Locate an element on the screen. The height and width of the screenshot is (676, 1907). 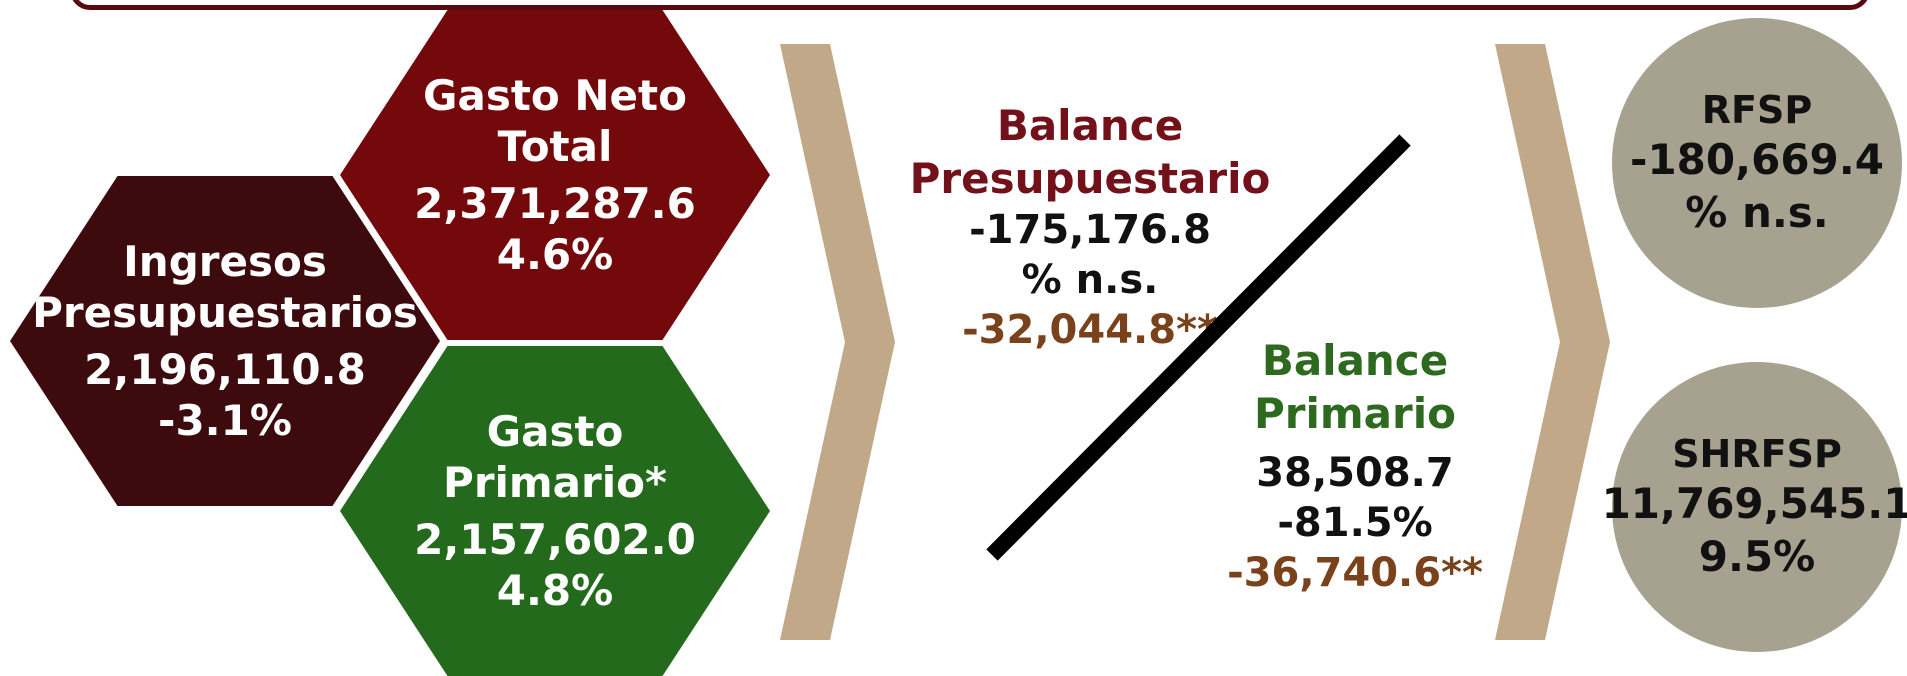
gasto-primario-title-line2: Primario* is located at coordinates (555, 482).